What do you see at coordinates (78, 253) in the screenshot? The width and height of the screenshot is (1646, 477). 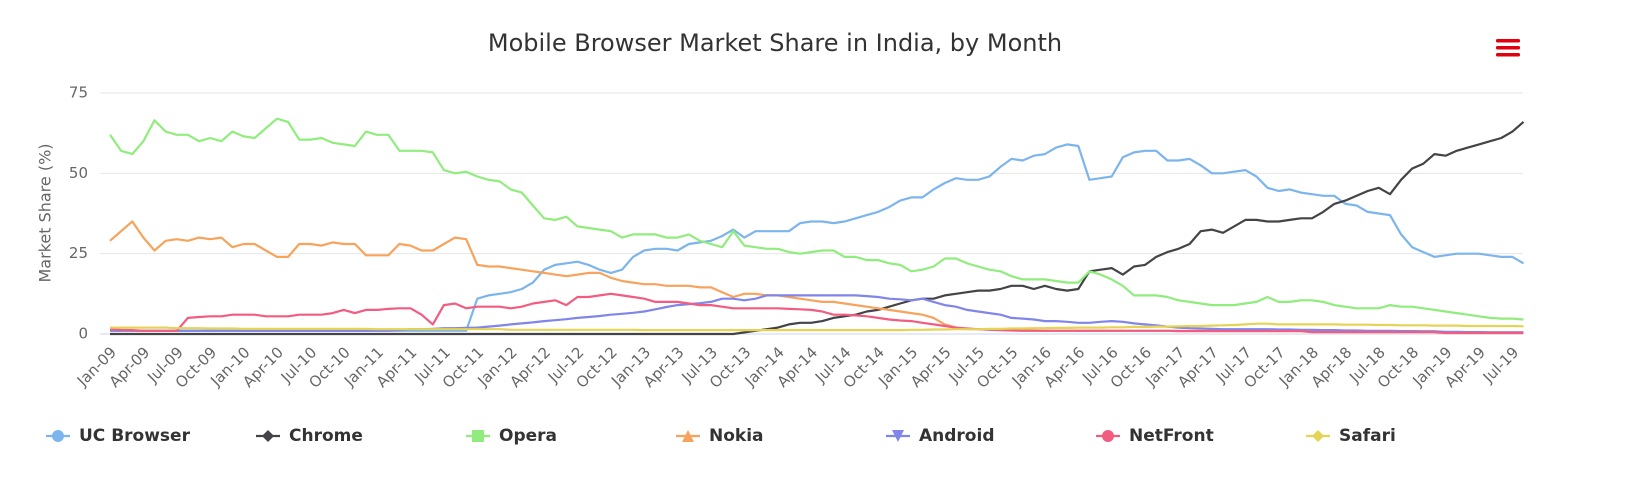 I see `y-tick-label: 25` at bounding box center [78, 253].